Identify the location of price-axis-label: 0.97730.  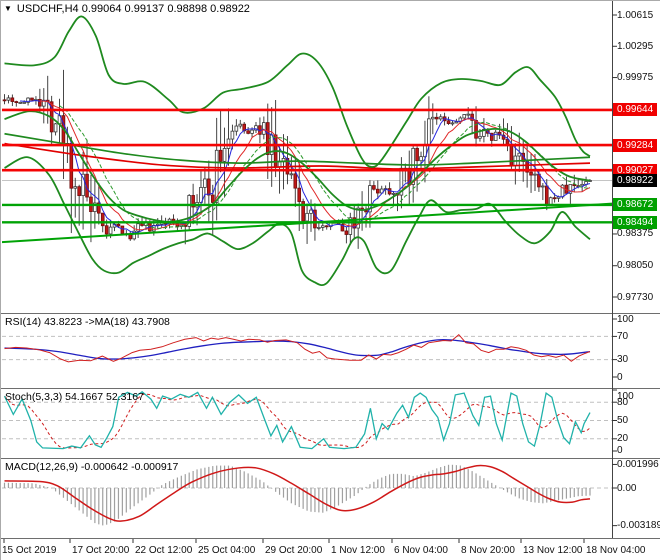
(635, 297).